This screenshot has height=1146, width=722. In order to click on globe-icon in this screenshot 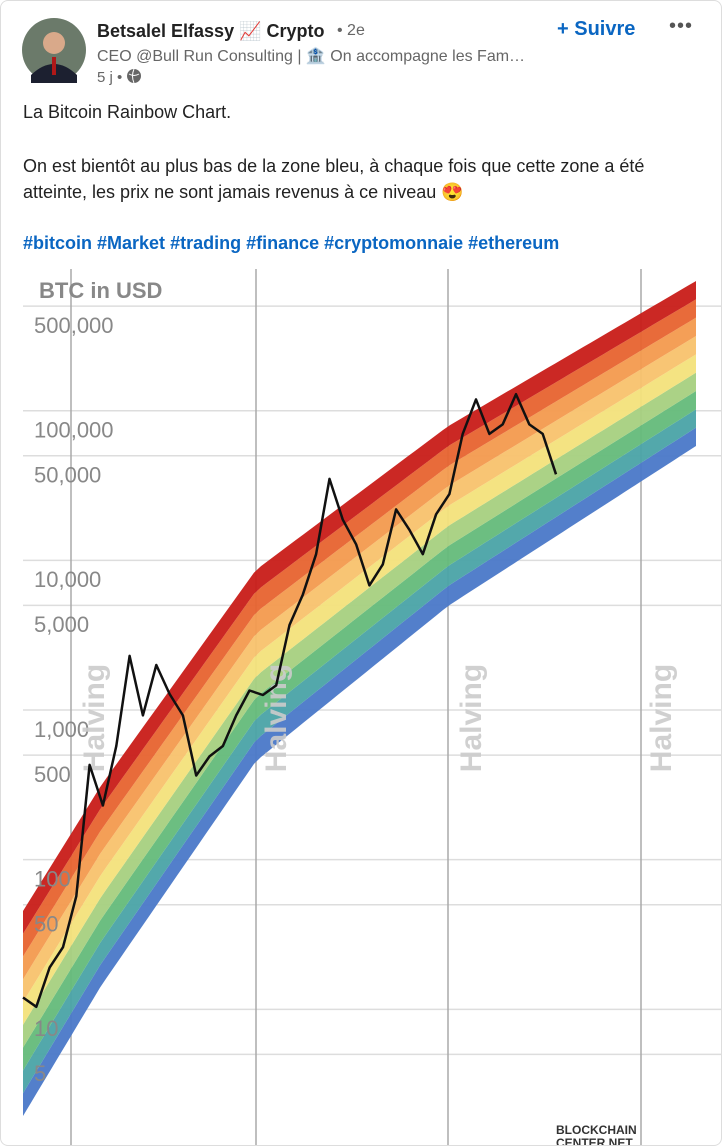, I will do `click(134, 76)`.